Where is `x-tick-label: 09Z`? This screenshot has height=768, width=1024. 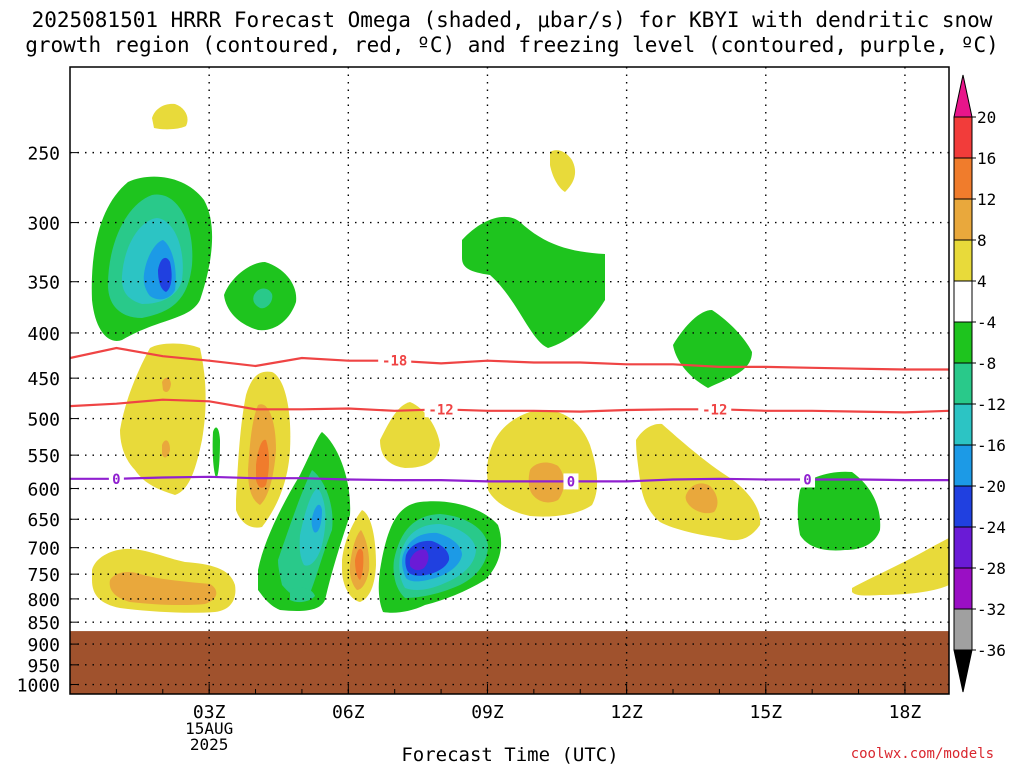
x-tick-label: 09Z is located at coordinates (487, 712).